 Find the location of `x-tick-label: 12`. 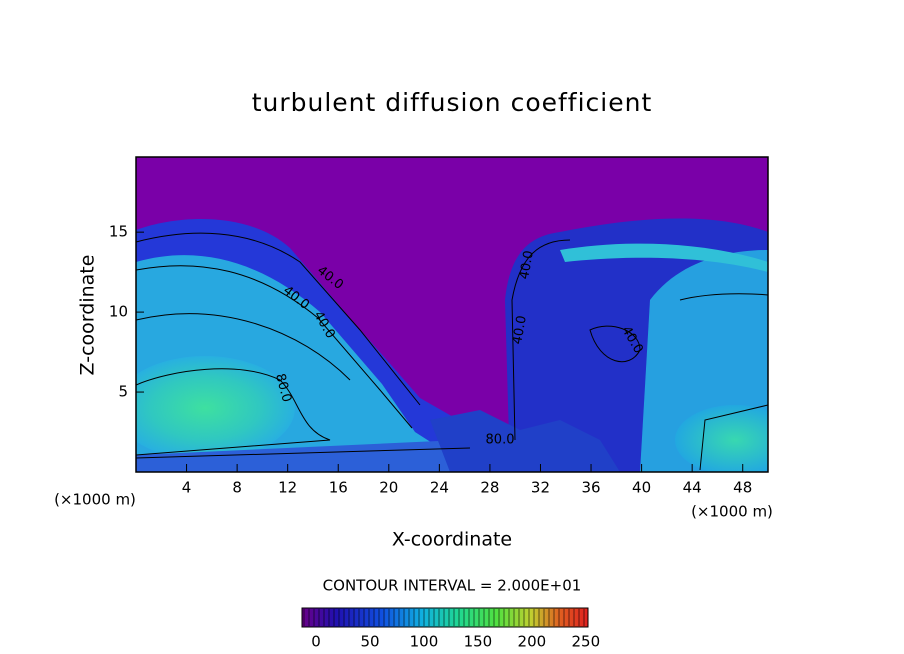

x-tick-label: 12 is located at coordinates (287, 488).